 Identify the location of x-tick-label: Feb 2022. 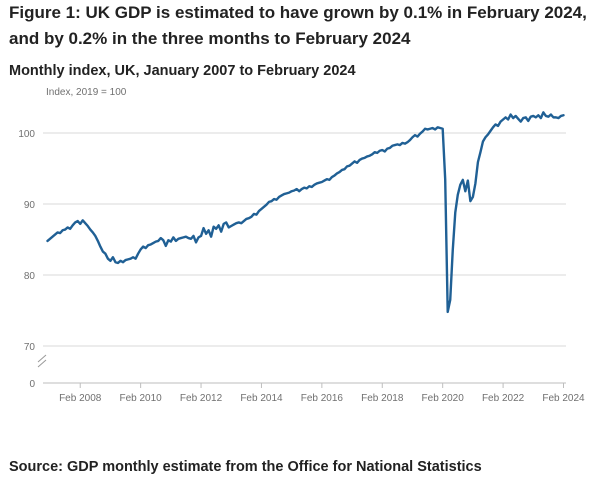
(503, 398).